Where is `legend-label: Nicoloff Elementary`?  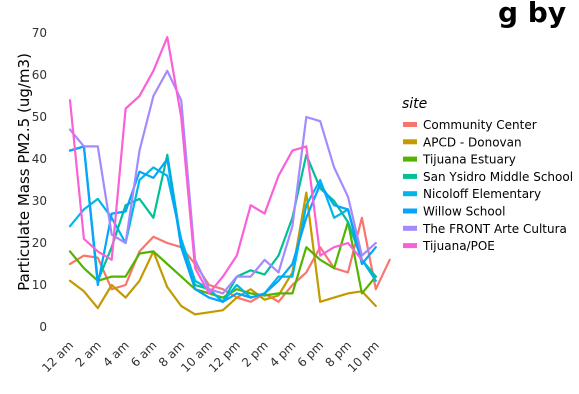 legend-label: Nicoloff Elementary is located at coordinates (482, 194).